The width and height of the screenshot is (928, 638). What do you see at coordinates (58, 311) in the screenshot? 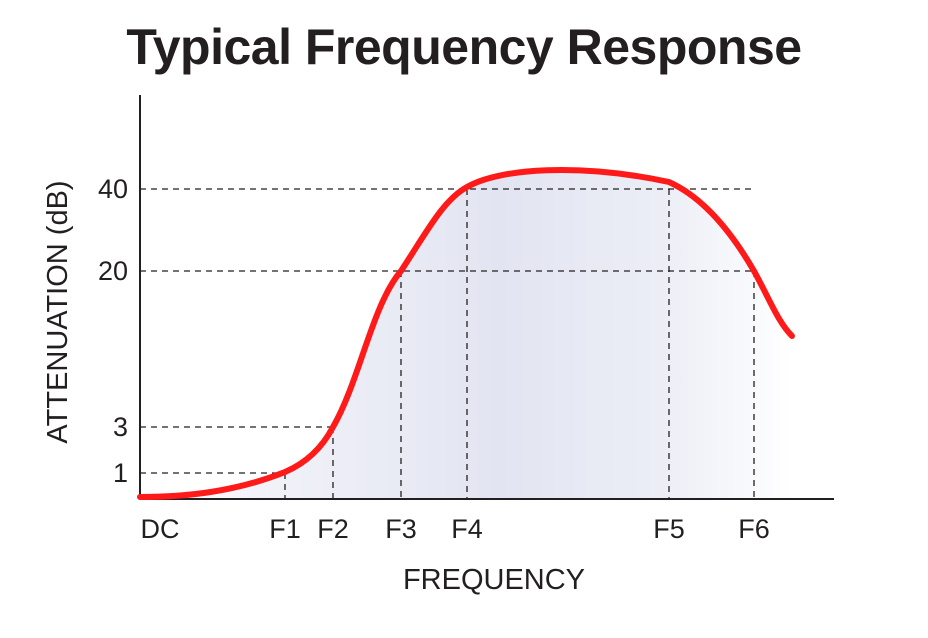
I see `y-axis-label: ATTENUATION (dB)` at bounding box center [58, 311].